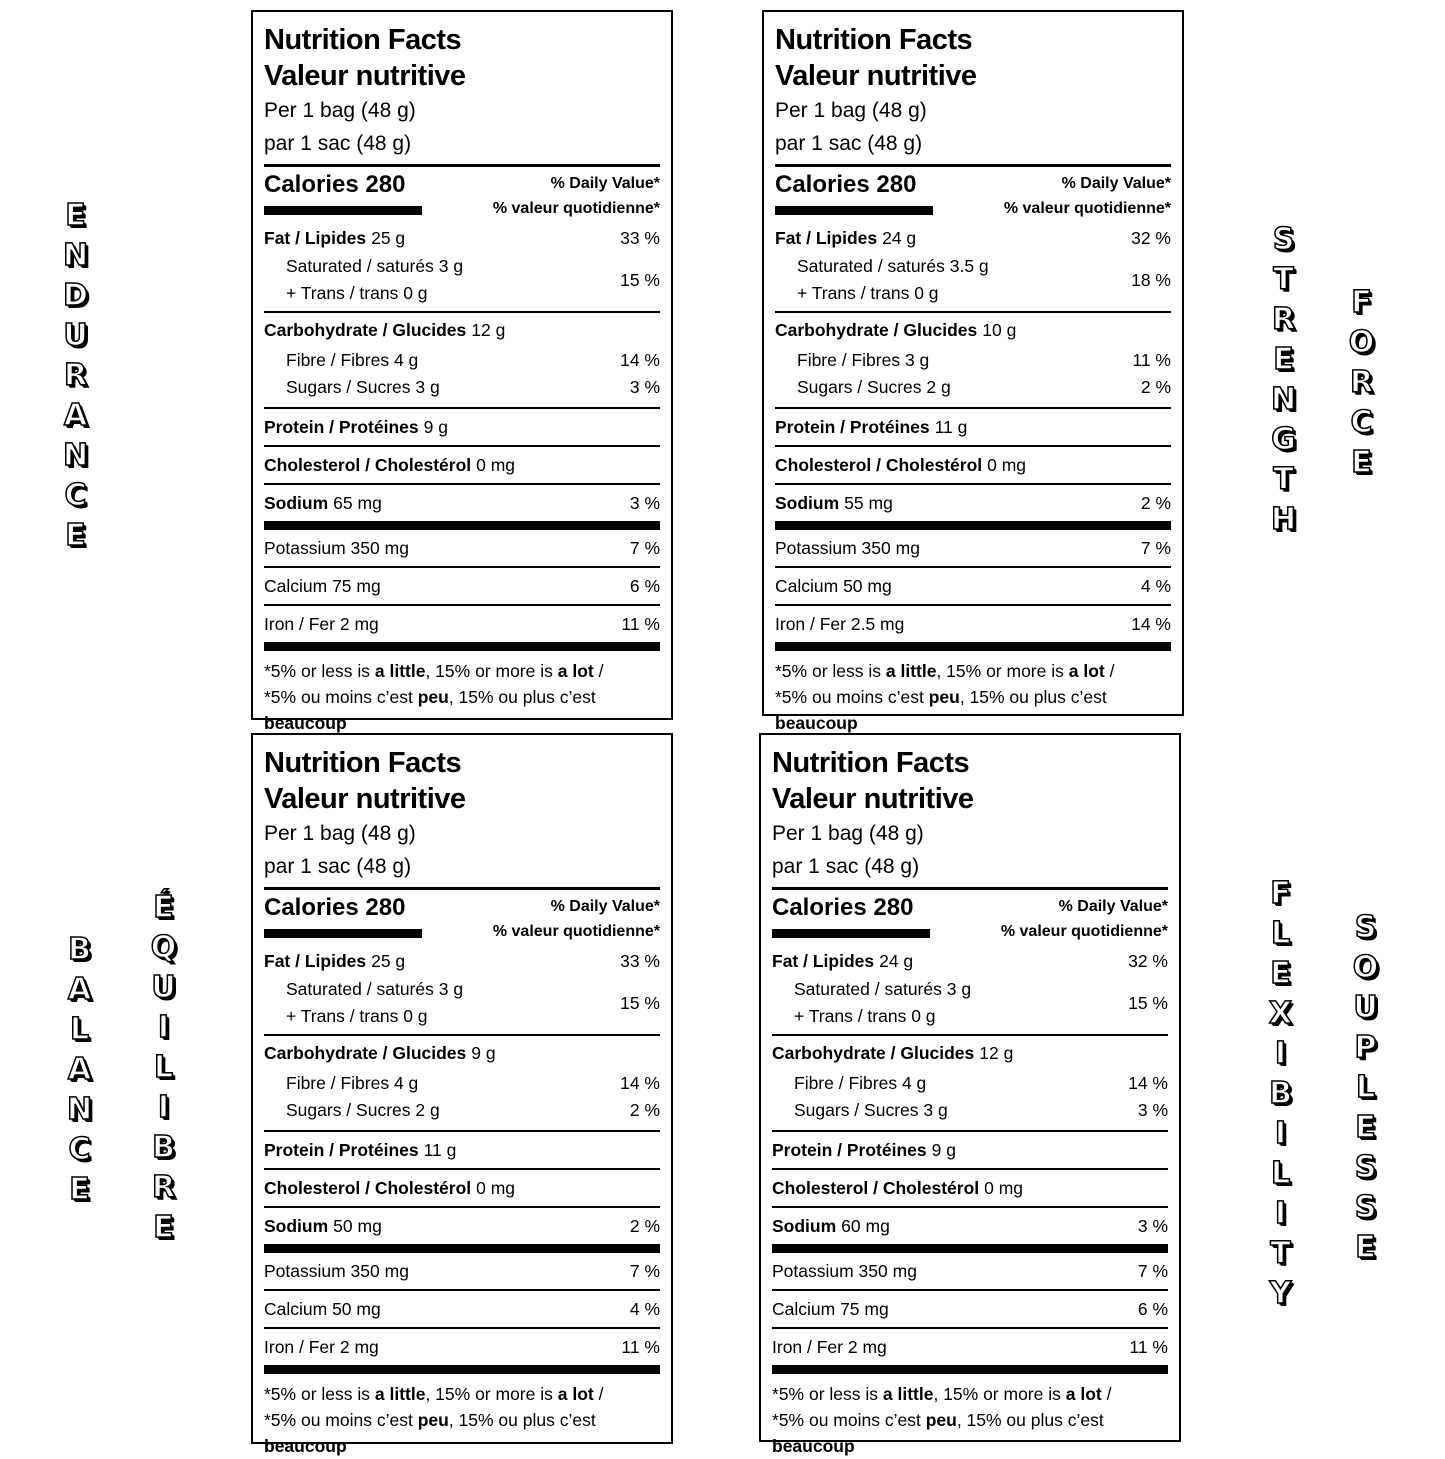 This screenshot has height=1459, width=1445. What do you see at coordinates (1280, 1096) in the screenshot?
I see `side-word: FLEXIBILITY` at bounding box center [1280, 1096].